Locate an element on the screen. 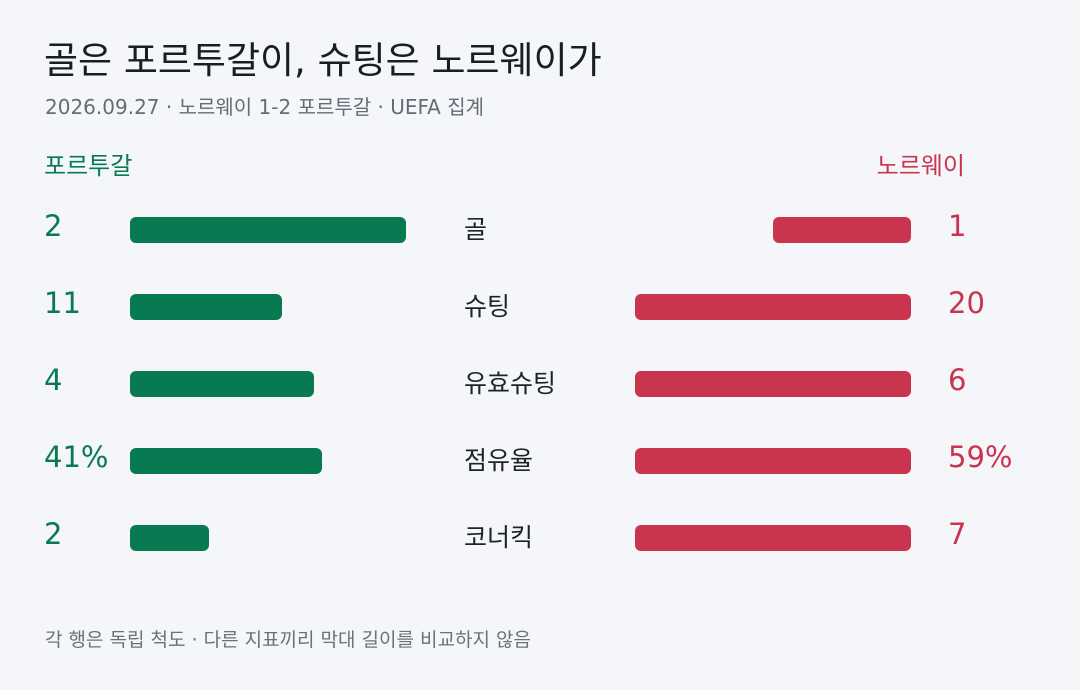 Image resolution: width=1080 pixels, height=690 pixels. value-label-left: 4 is located at coordinates (53, 380).